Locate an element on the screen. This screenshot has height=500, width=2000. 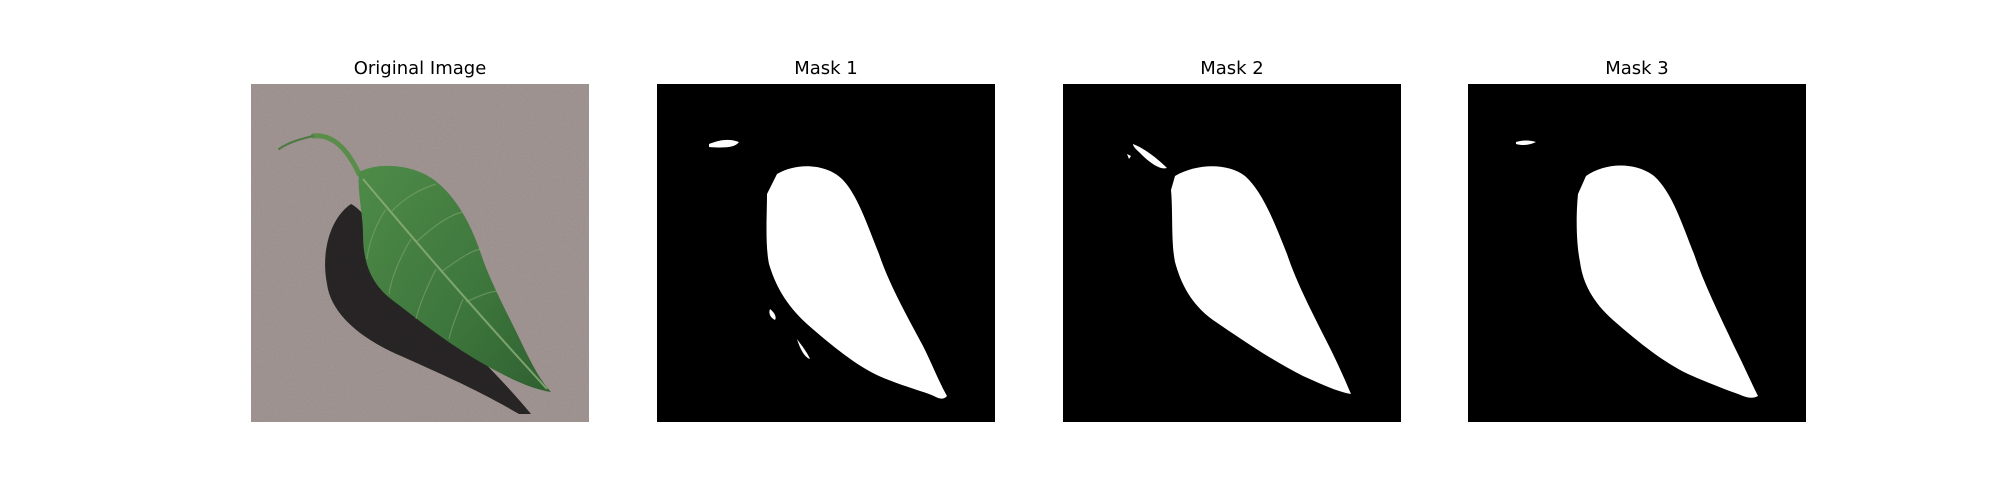
leaf-blade is located at coordinates (454, 278).